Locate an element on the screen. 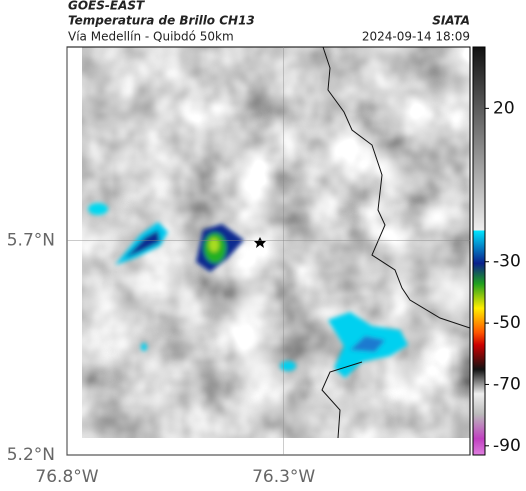 Image resolution: width=526 pixels, height=491 pixels. lon-label: 76.3°W is located at coordinates (283, 477).